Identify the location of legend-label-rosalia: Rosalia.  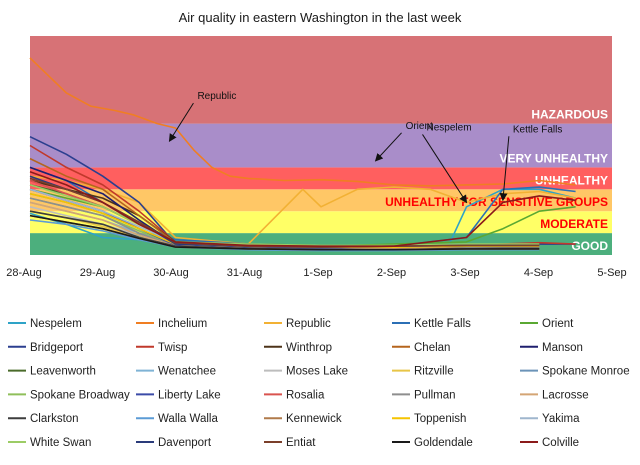
(305, 395).